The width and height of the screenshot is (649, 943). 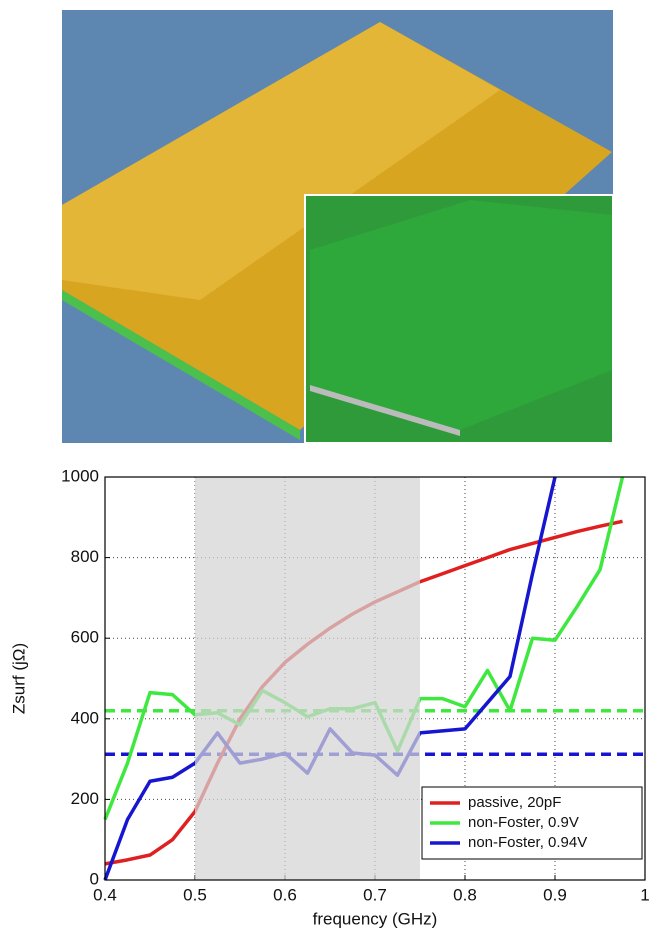 What do you see at coordinates (527, 842) in the screenshot?
I see `legend-label: non-Foster, 0.94V` at bounding box center [527, 842].